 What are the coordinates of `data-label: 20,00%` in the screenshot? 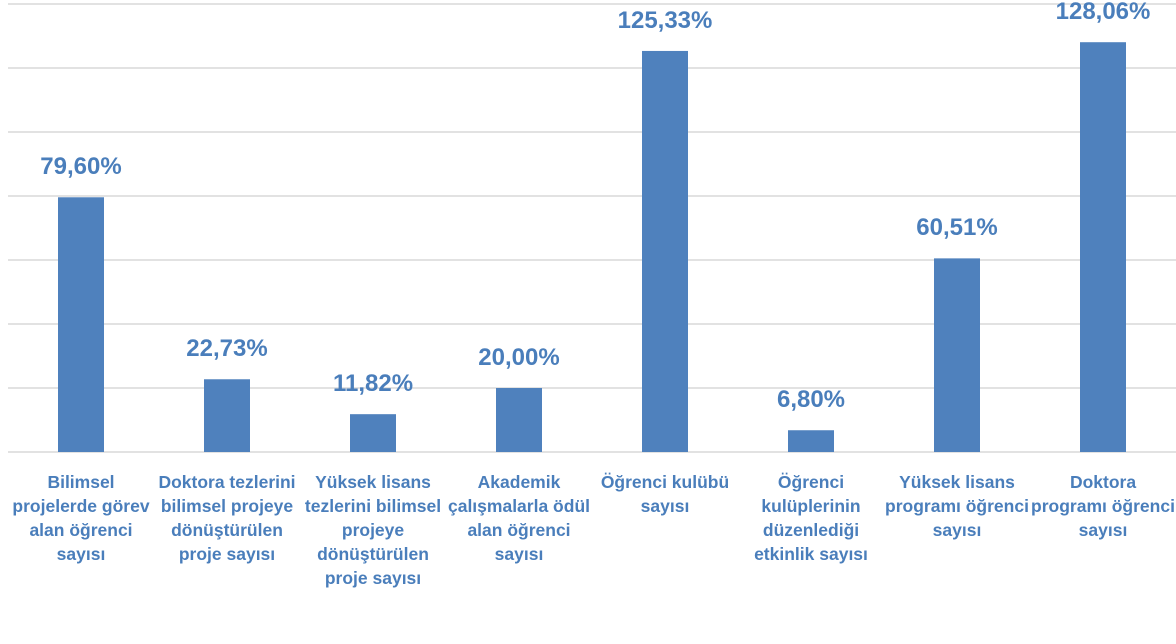 It's located at (519, 357).